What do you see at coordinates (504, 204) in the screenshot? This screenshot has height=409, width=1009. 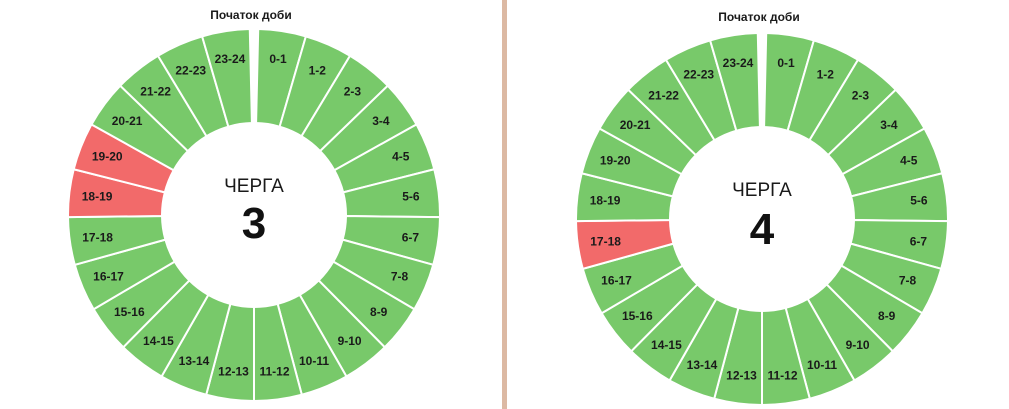 I see `panel-divider` at bounding box center [504, 204].